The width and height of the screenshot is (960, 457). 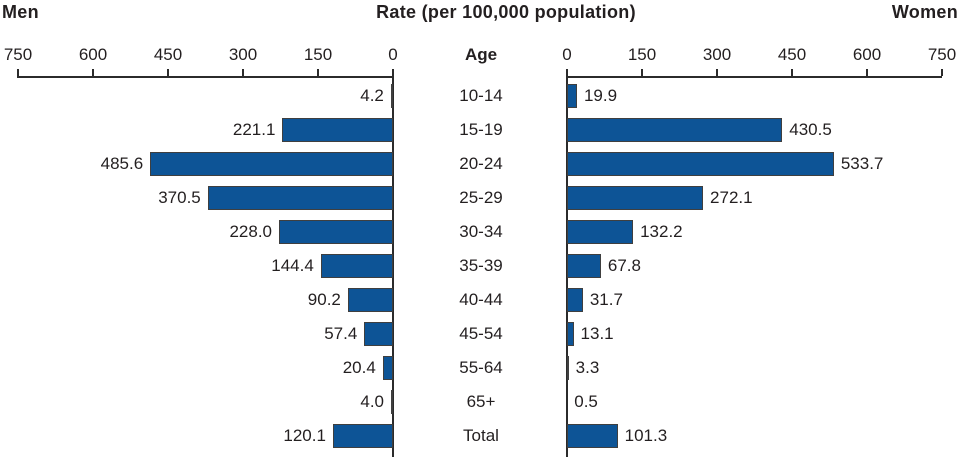 What do you see at coordinates (924, 12) in the screenshot?
I see `women-series-header: Women` at bounding box center [924, 12].